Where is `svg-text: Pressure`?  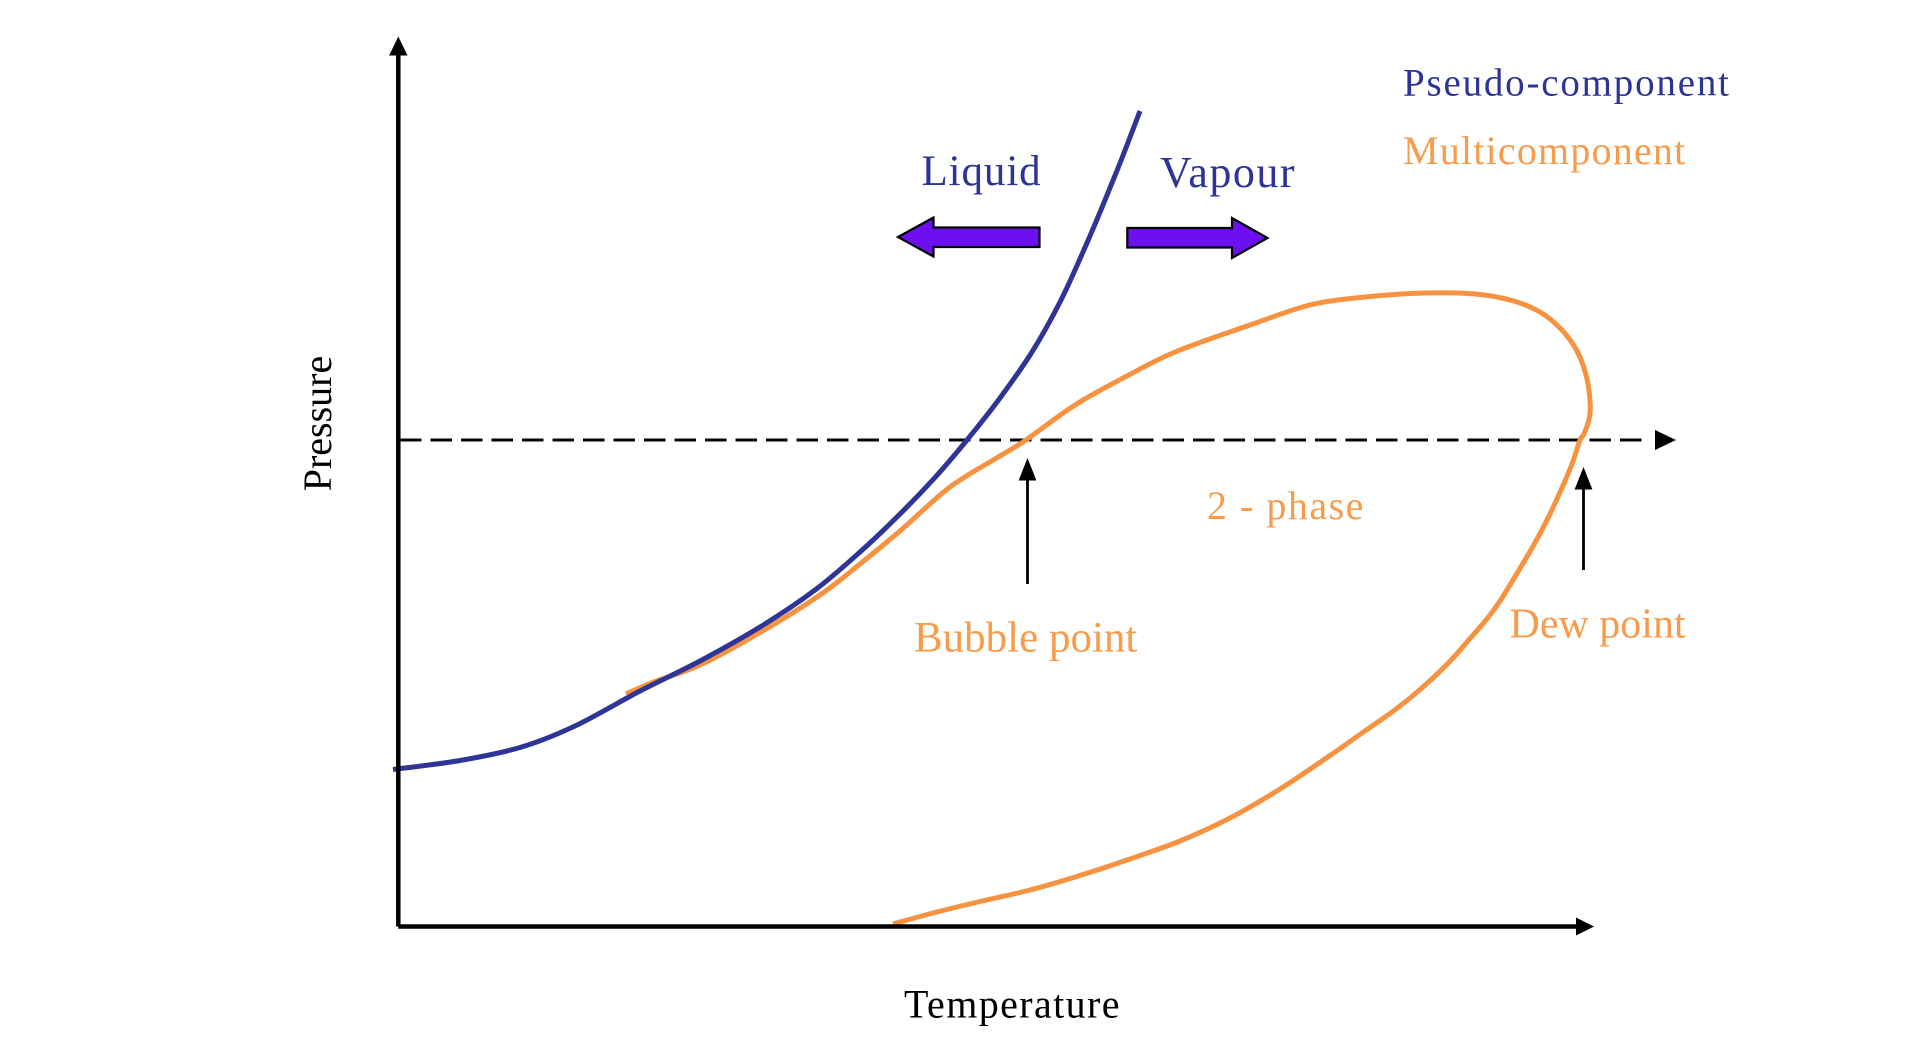 svg-text: Pressure is located at coordinates (317, 424).